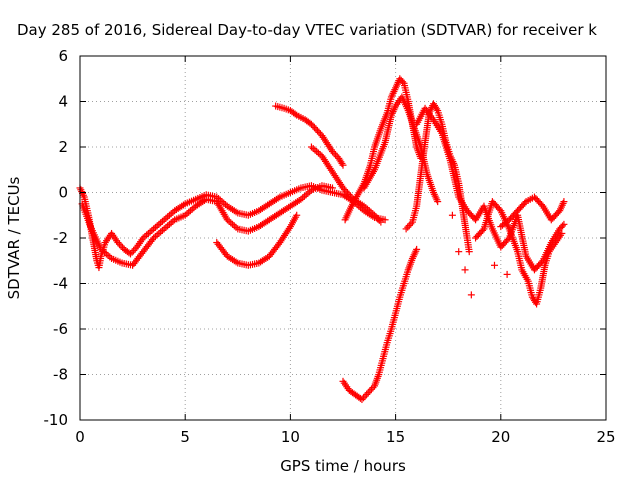 The width and height of the screenshot is (640, 480). What do you see at coordinates (63, 147) in the screenshot?
I see `y-tick-label: 2` at bounding box center [63, 147].